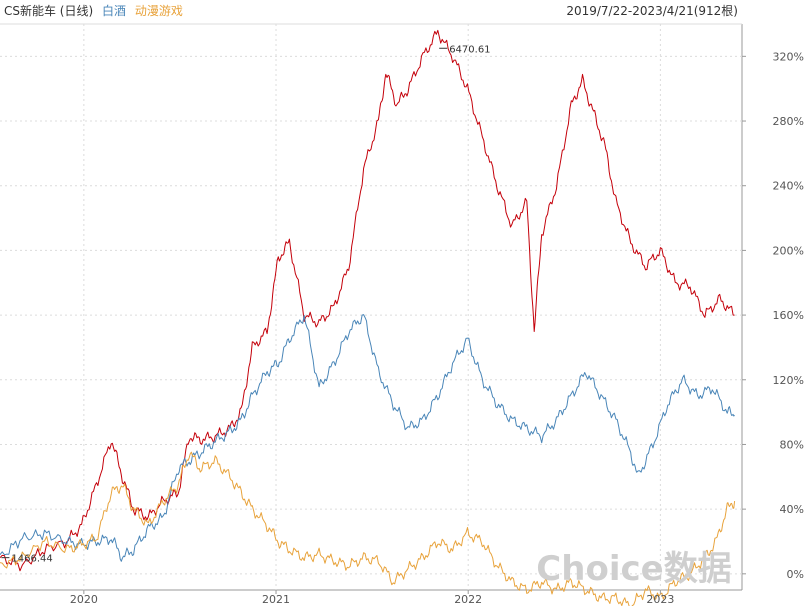 The height and width of the screenshot is (606, 806). Describe the element at coordinates (652, 11) in the screenshot. I see `date-range: 2019/7/22-2023/4/21(912根)` at that location.